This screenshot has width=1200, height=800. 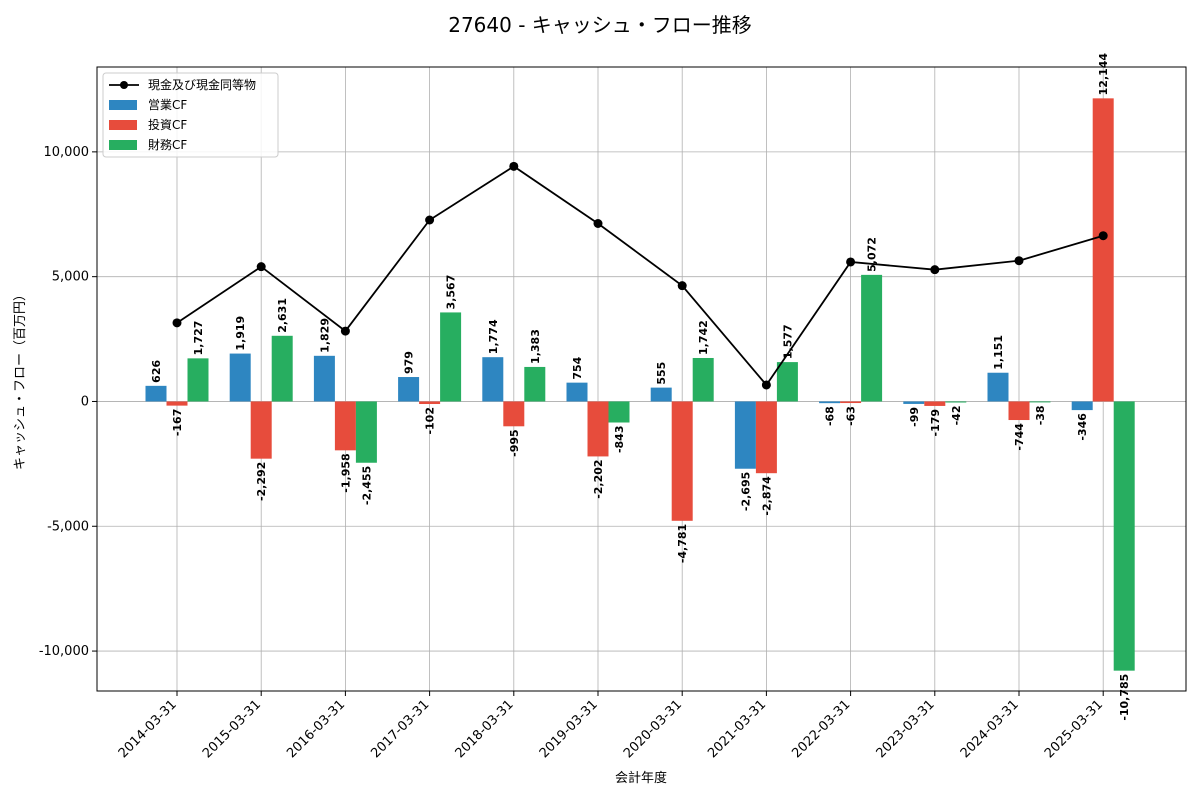 I want to click on bar-財務CF-2014-03-31, so click(x=198, y=380).